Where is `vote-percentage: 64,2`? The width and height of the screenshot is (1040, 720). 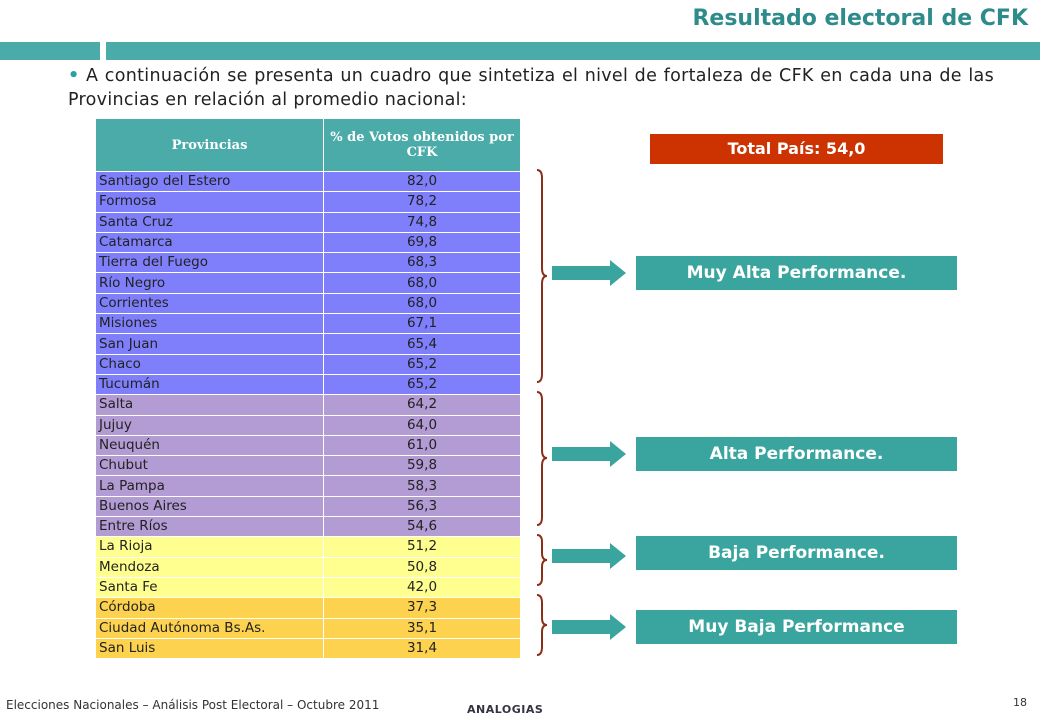 vote-percentage: 64,2 is located at coordinates (422, 405).